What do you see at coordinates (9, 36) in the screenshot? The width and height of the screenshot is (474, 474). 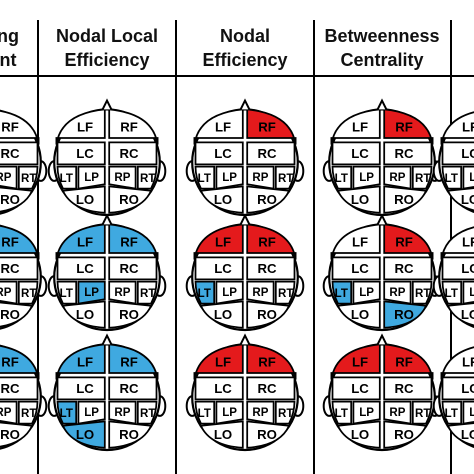 I see `column-header-line1: ng` at bounding box center [9, 36].